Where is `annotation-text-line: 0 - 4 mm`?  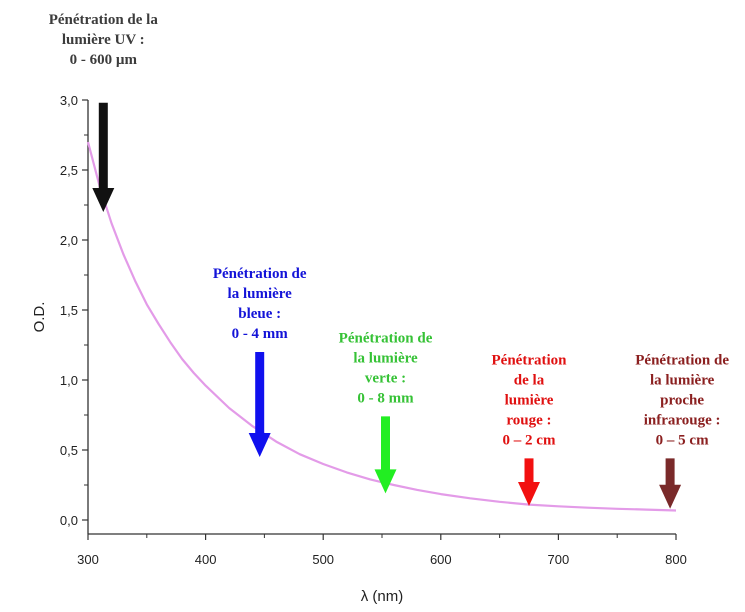
annotation-text-line: 0 - 4 mm is located at coordinates (260, 334).